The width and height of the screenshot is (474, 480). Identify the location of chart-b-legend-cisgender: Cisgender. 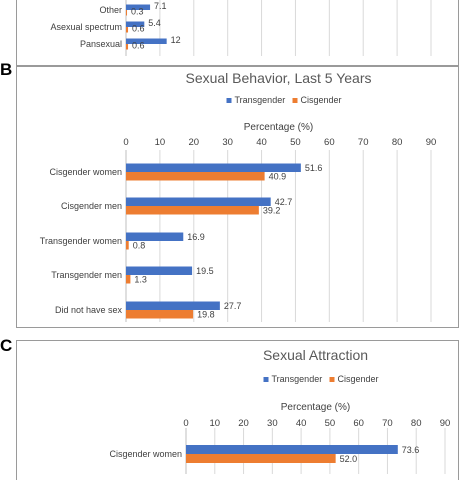
(321, 100).